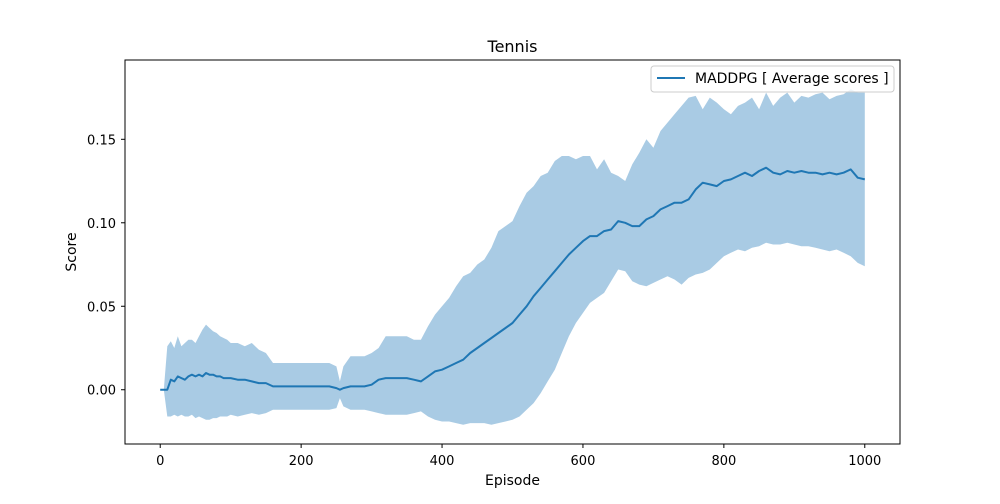 The height and width of the screenshot is (504, 1000). What do you see at coordinates (160, 461) in the screenshot?
I see `x-tick-label: 0` at bounding box center [160, 461].